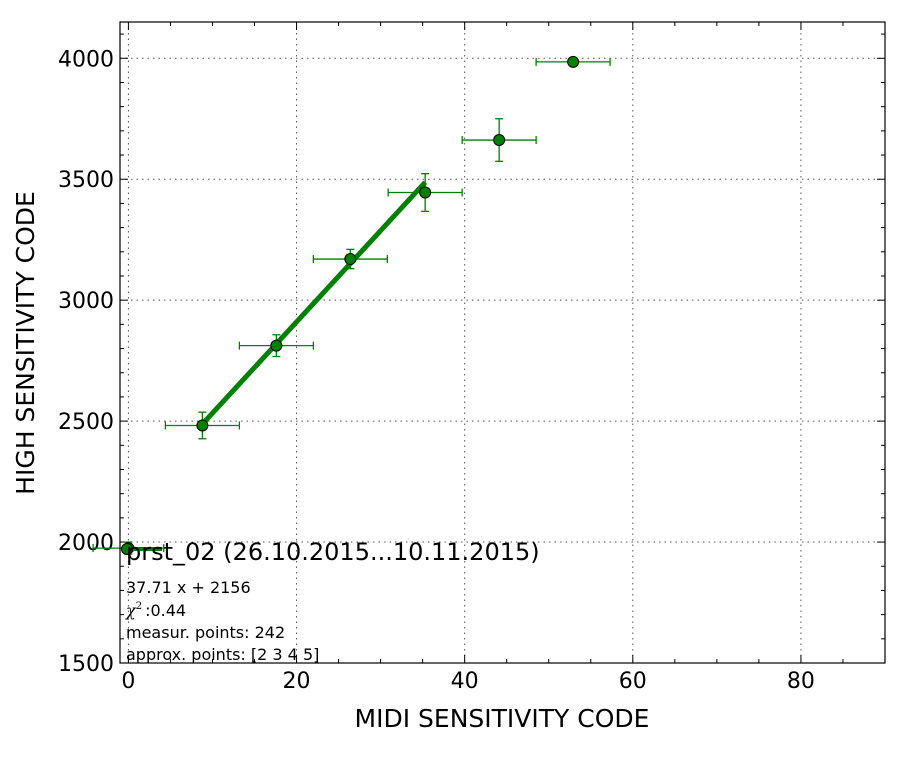 This screenshot has height=762, width=912. Describe the element at coordinates (297, 681) in the screenshot. I see `x-tick-label: 20` at that location.